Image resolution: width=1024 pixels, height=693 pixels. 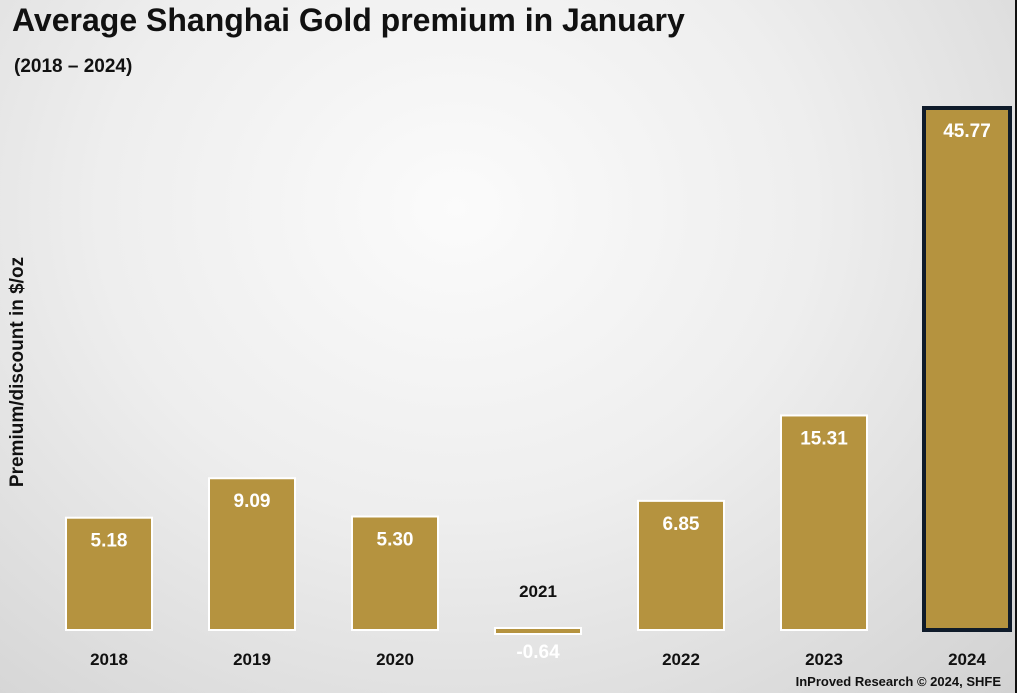 I want to click on bar-2021, so click(x=538, y=631).